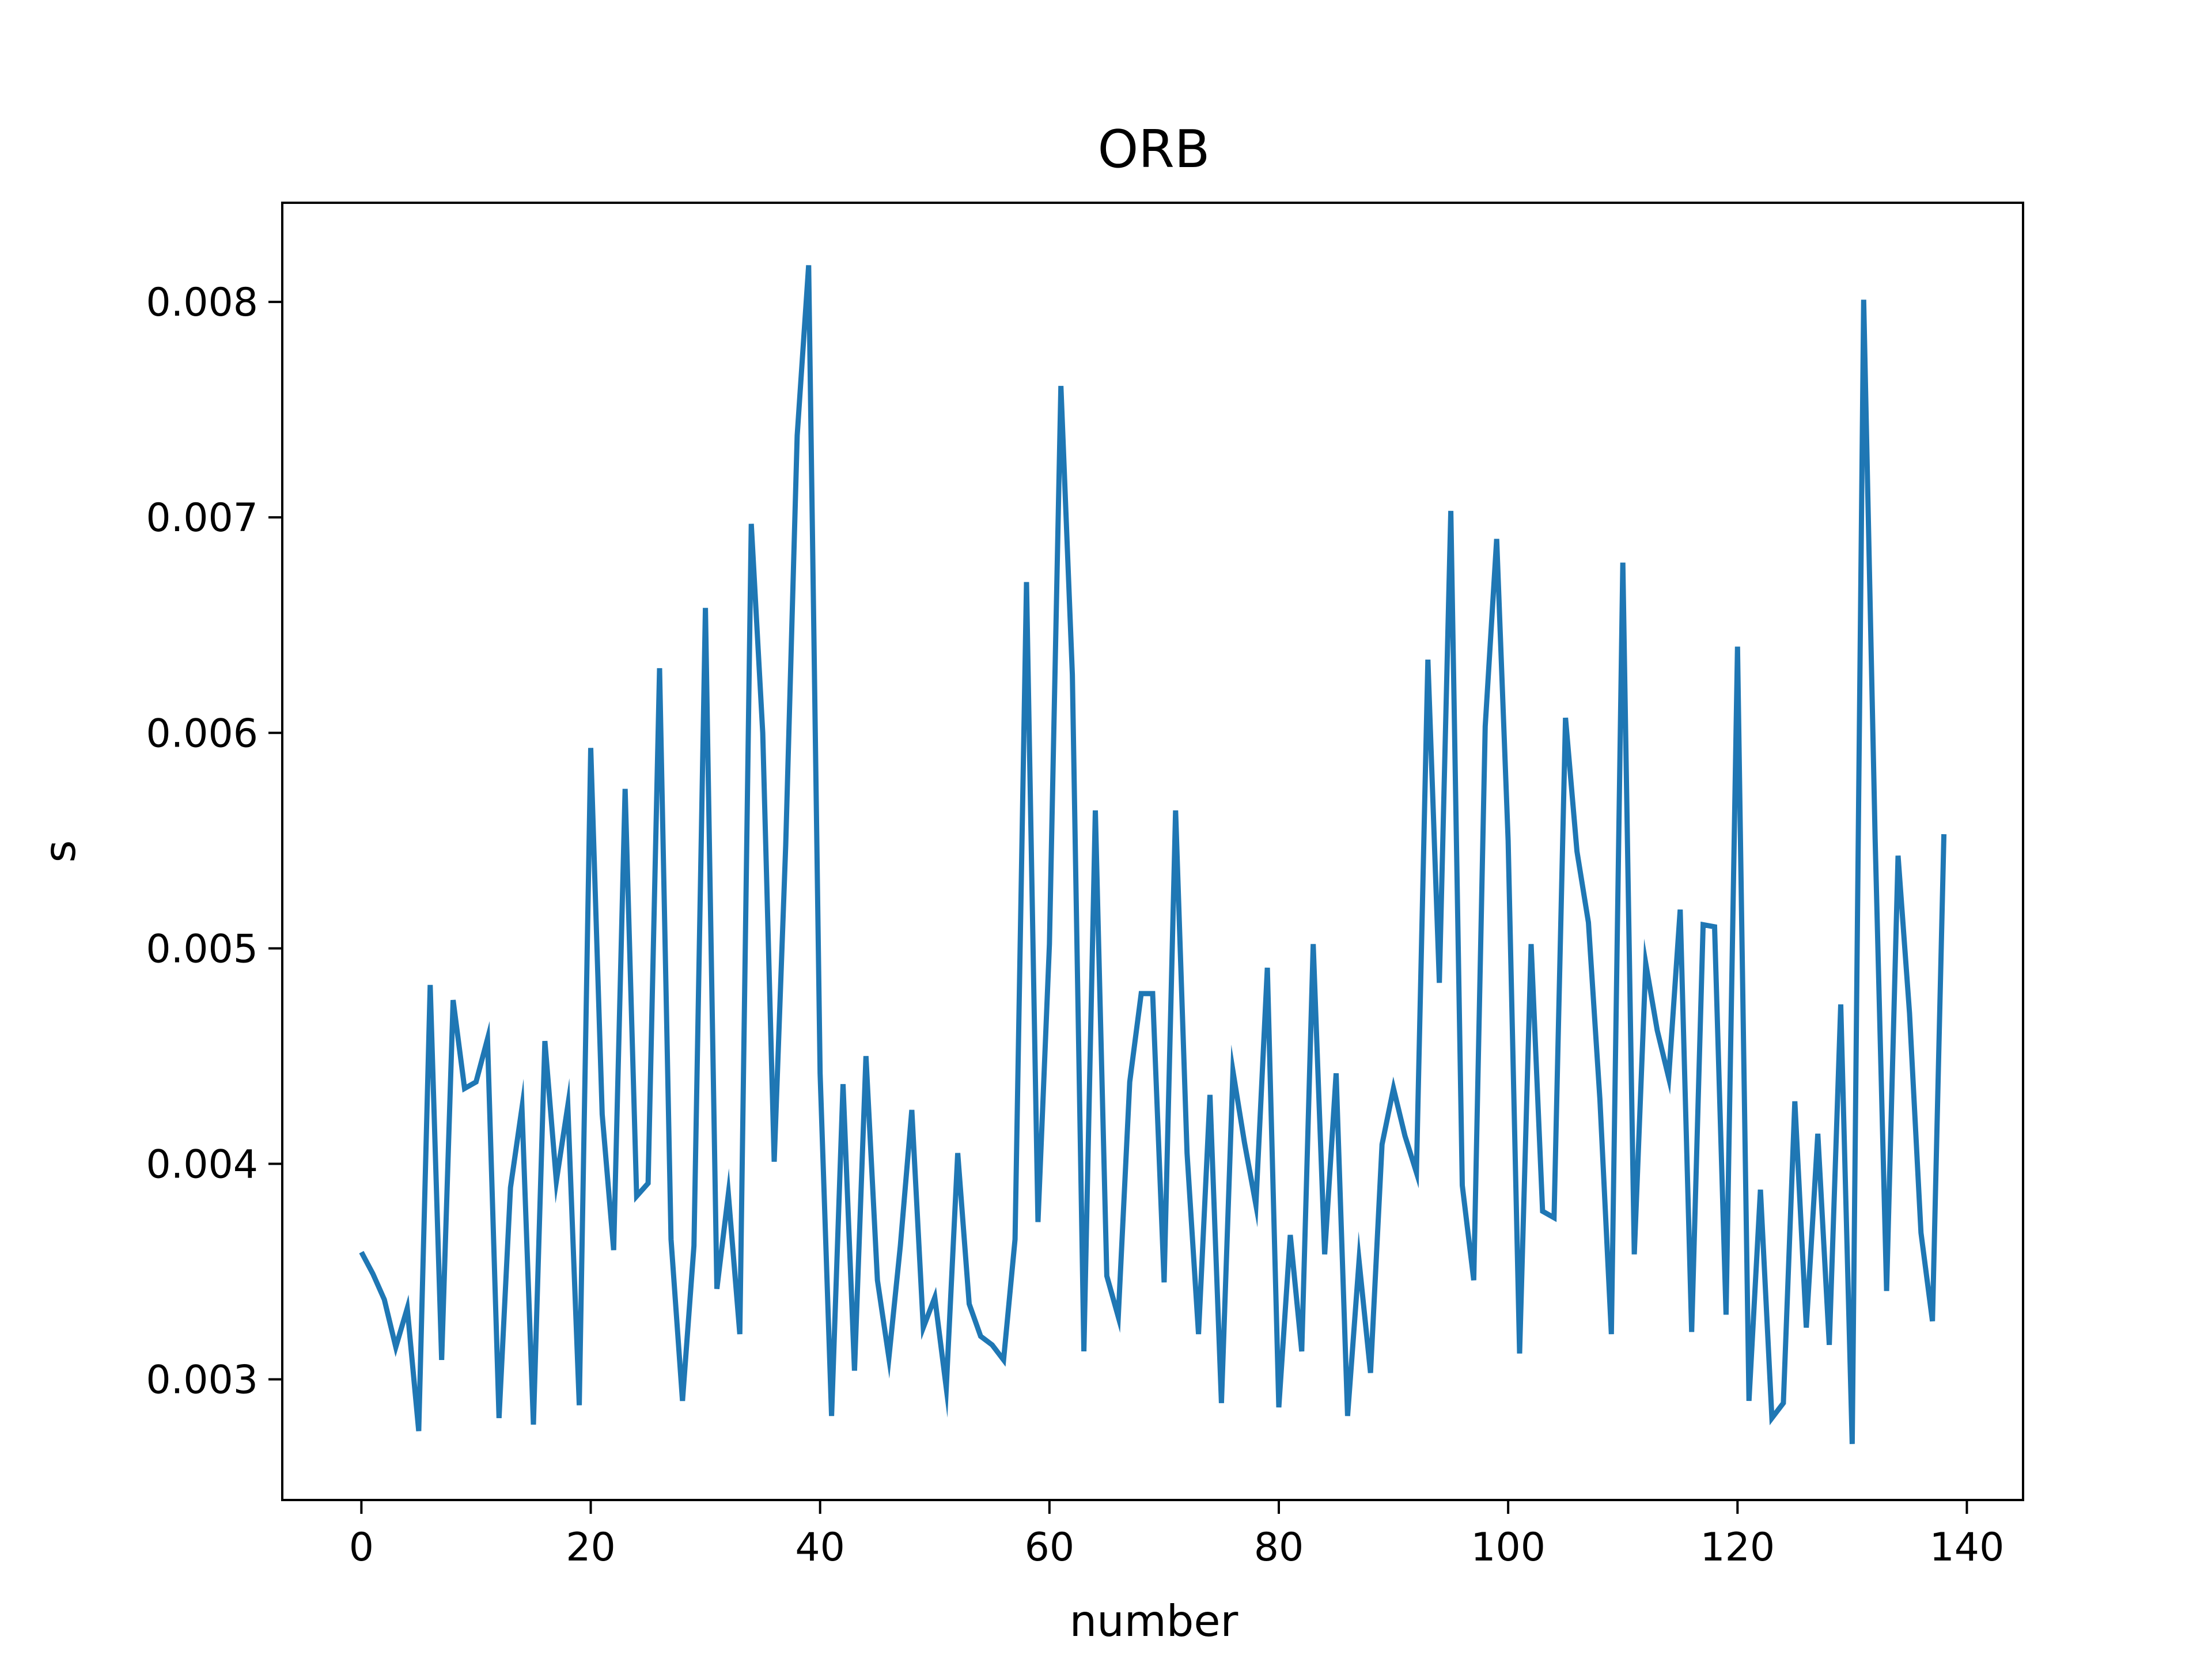 Image resolution: width=2212 pixels, height=1659 pixels. What do you see at coordinates (202, 302) in the screenshot?
I see `y-tick-label: 0.008` at bounding box center [202, 302].